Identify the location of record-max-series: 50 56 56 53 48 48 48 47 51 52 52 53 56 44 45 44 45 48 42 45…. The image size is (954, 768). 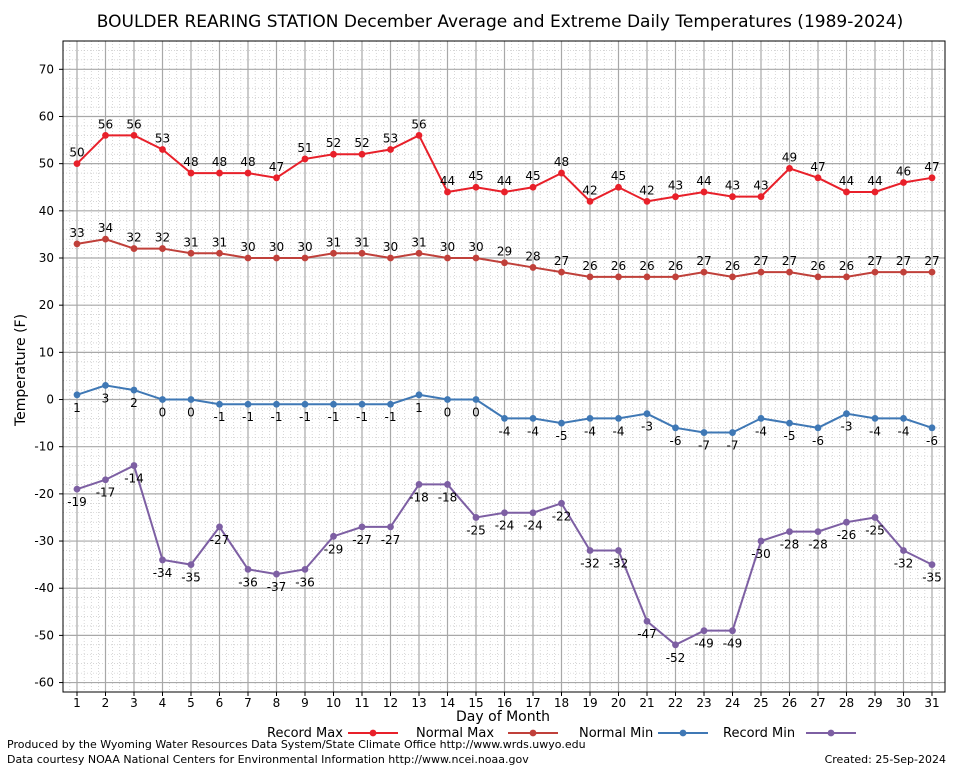
(504, 161).